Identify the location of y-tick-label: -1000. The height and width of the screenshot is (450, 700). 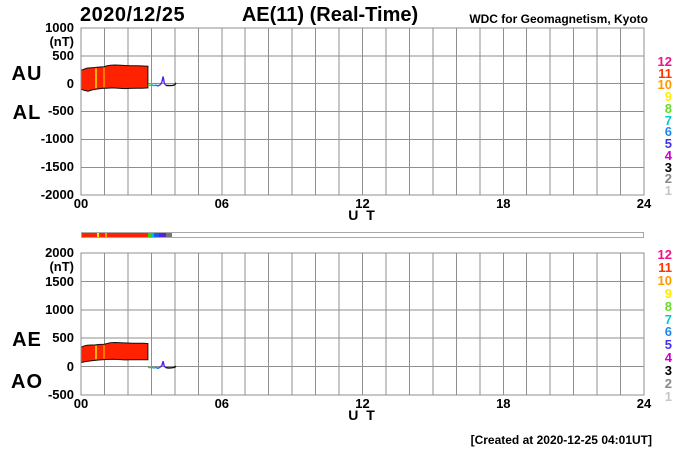
(57, 139).